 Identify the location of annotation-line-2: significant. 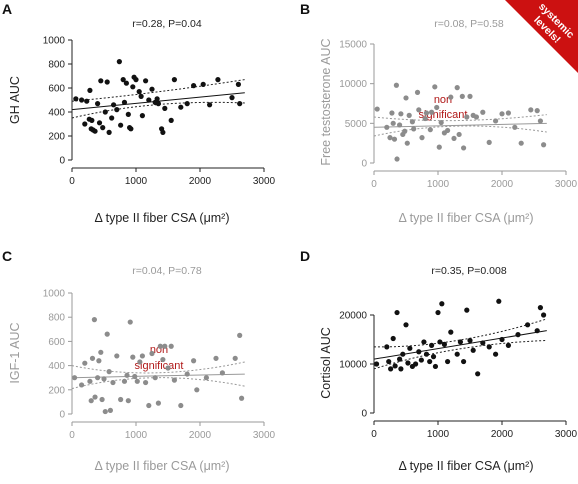
(159, 366).